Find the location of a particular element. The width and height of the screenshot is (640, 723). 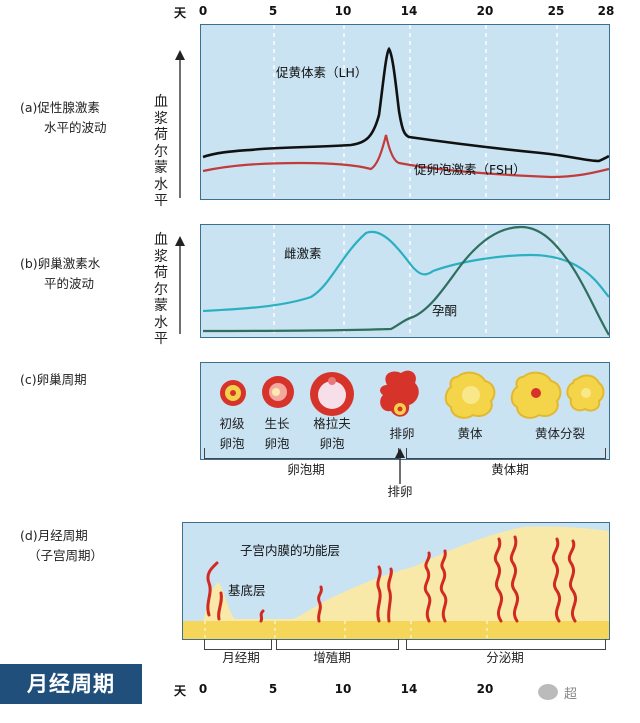

corpus-luteum-icon is located at coordinates (470, 395).